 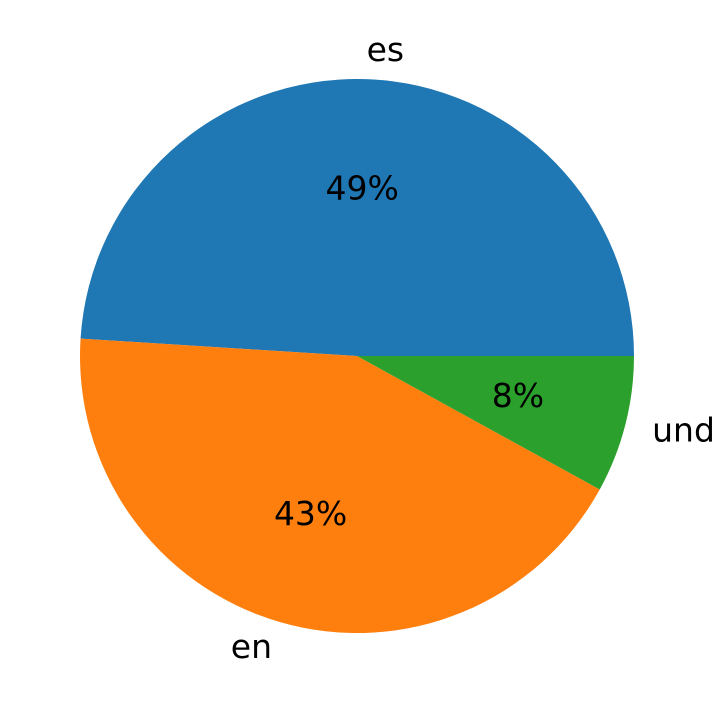 I want to click on pie-wedge, so click(x=495, y=423).